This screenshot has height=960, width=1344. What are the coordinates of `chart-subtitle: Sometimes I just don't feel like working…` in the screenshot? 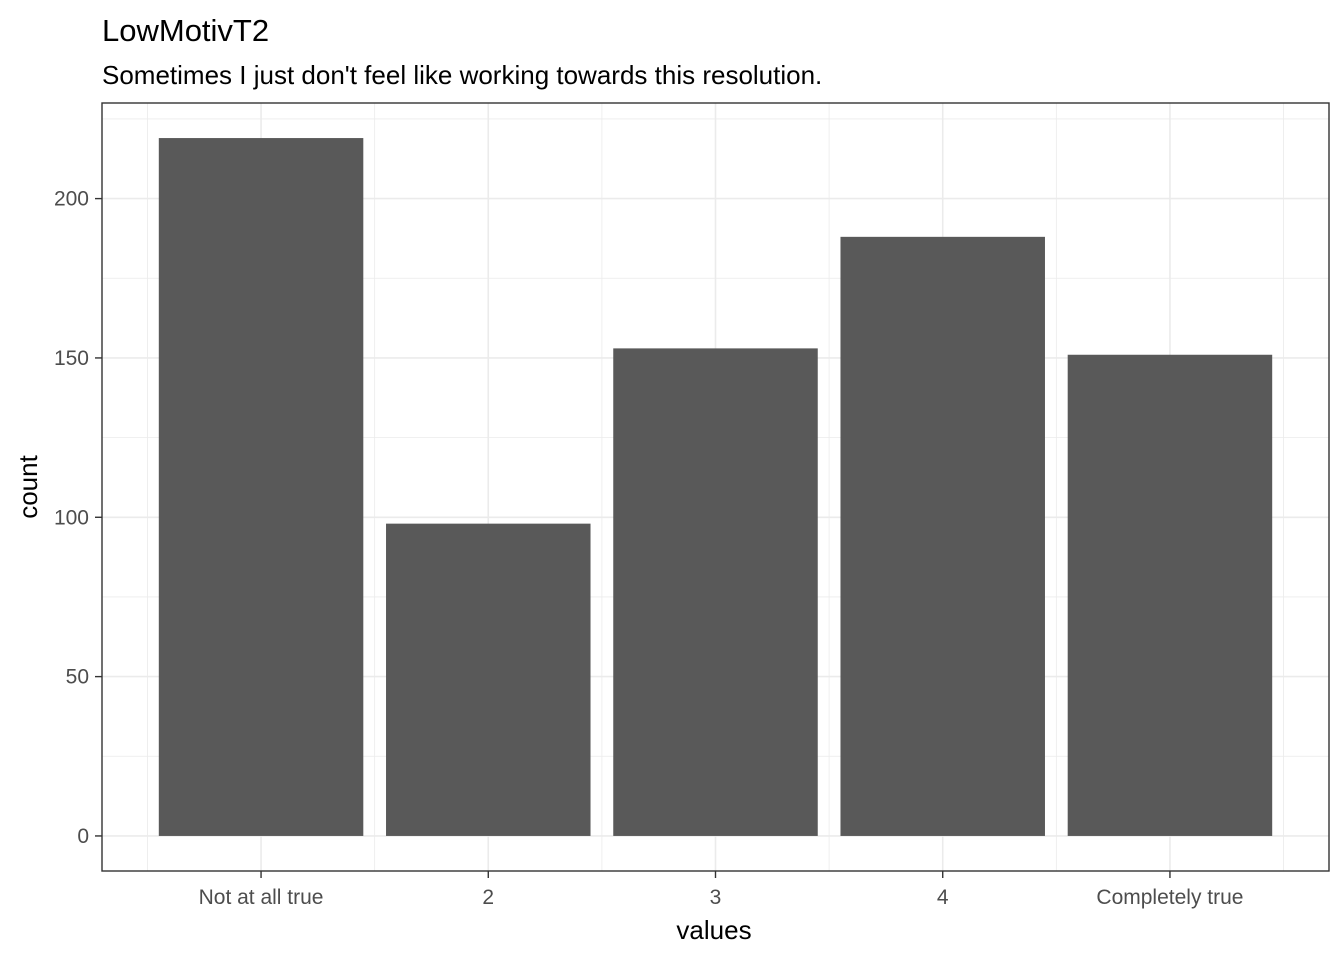 It's located at (462, 75).